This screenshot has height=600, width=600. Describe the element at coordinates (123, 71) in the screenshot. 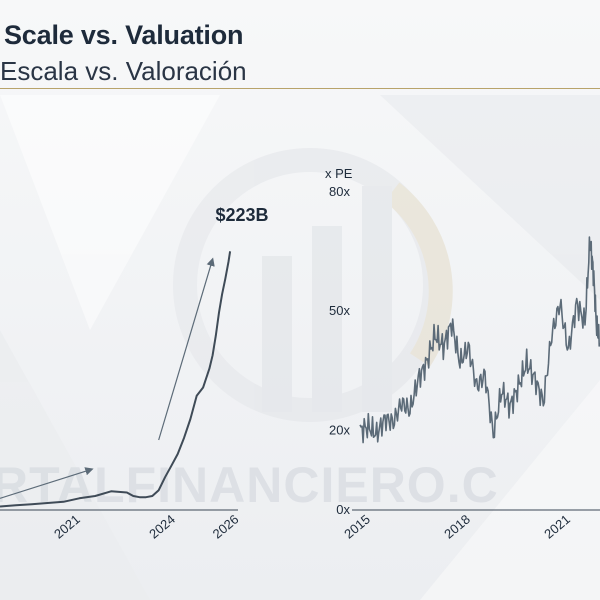

I see `page-subtitle: Escala vs. Valoración` at that location.